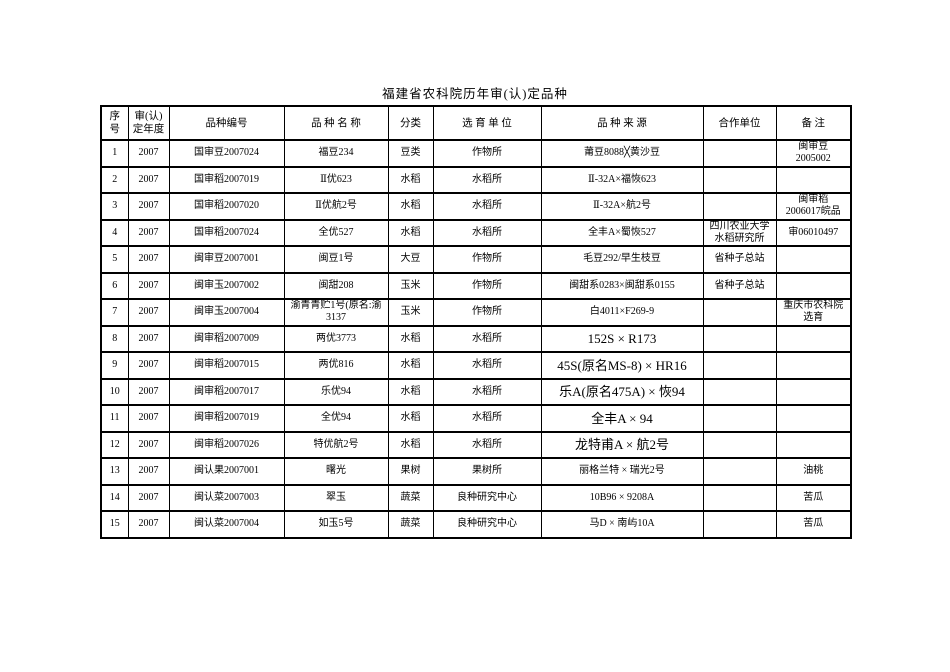 Image resolution: width=950 pixels, height=672 pixels. Describe the element at coordinates (114, 312) in the screenshot. I see `cell-no: 7` at that location.